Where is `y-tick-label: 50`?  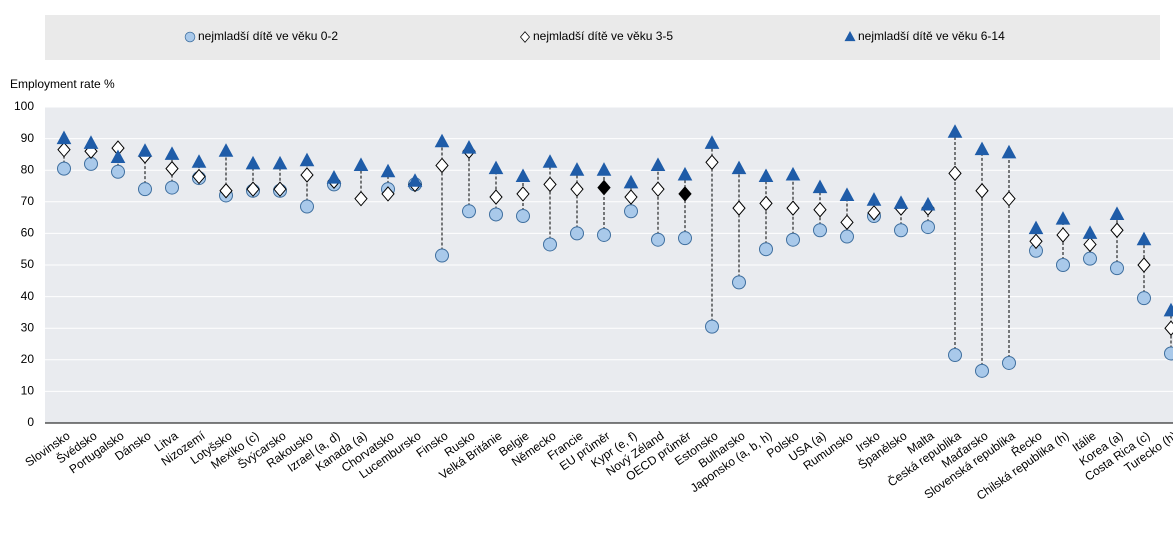
y-tick-label: 50 is located at coordinates (28, 264).